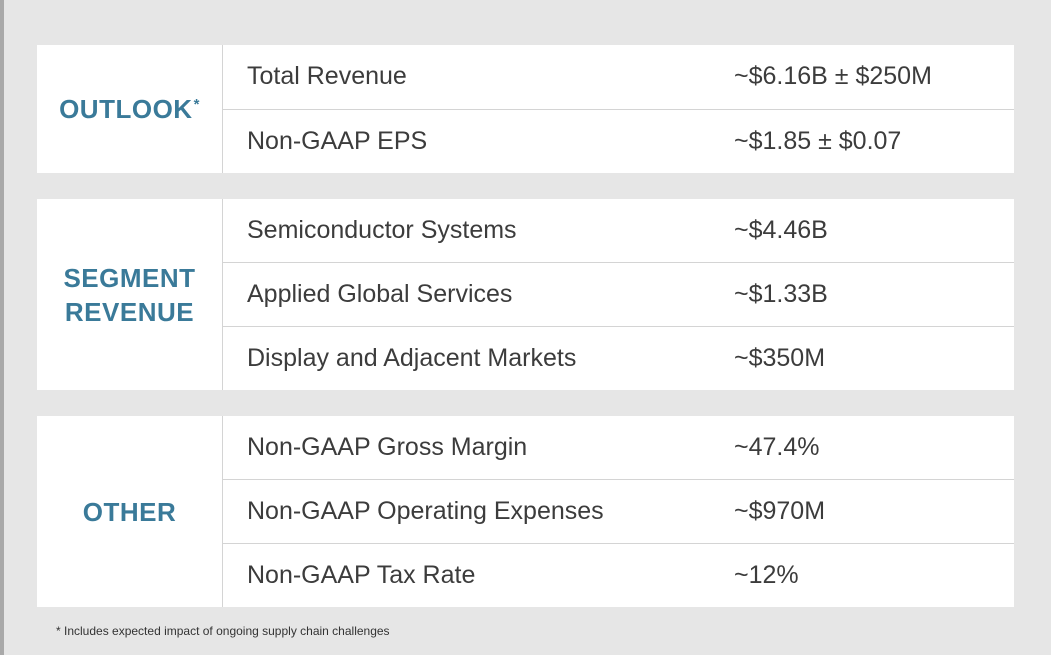 This screenshot has height=655, width=1051. I want to click on metric-name: Display and Adjacent Markets, so click(412, 358).